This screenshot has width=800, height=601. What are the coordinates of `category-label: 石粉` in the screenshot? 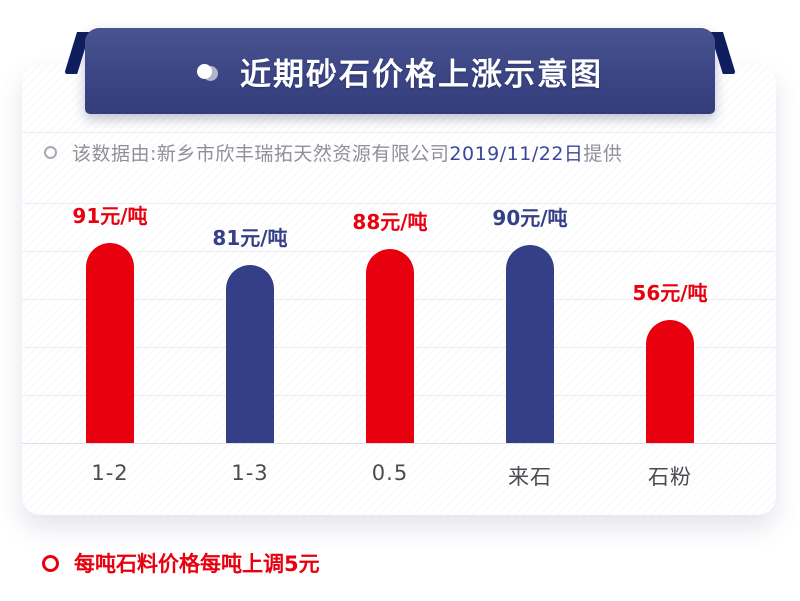 It's located at (670, 477).